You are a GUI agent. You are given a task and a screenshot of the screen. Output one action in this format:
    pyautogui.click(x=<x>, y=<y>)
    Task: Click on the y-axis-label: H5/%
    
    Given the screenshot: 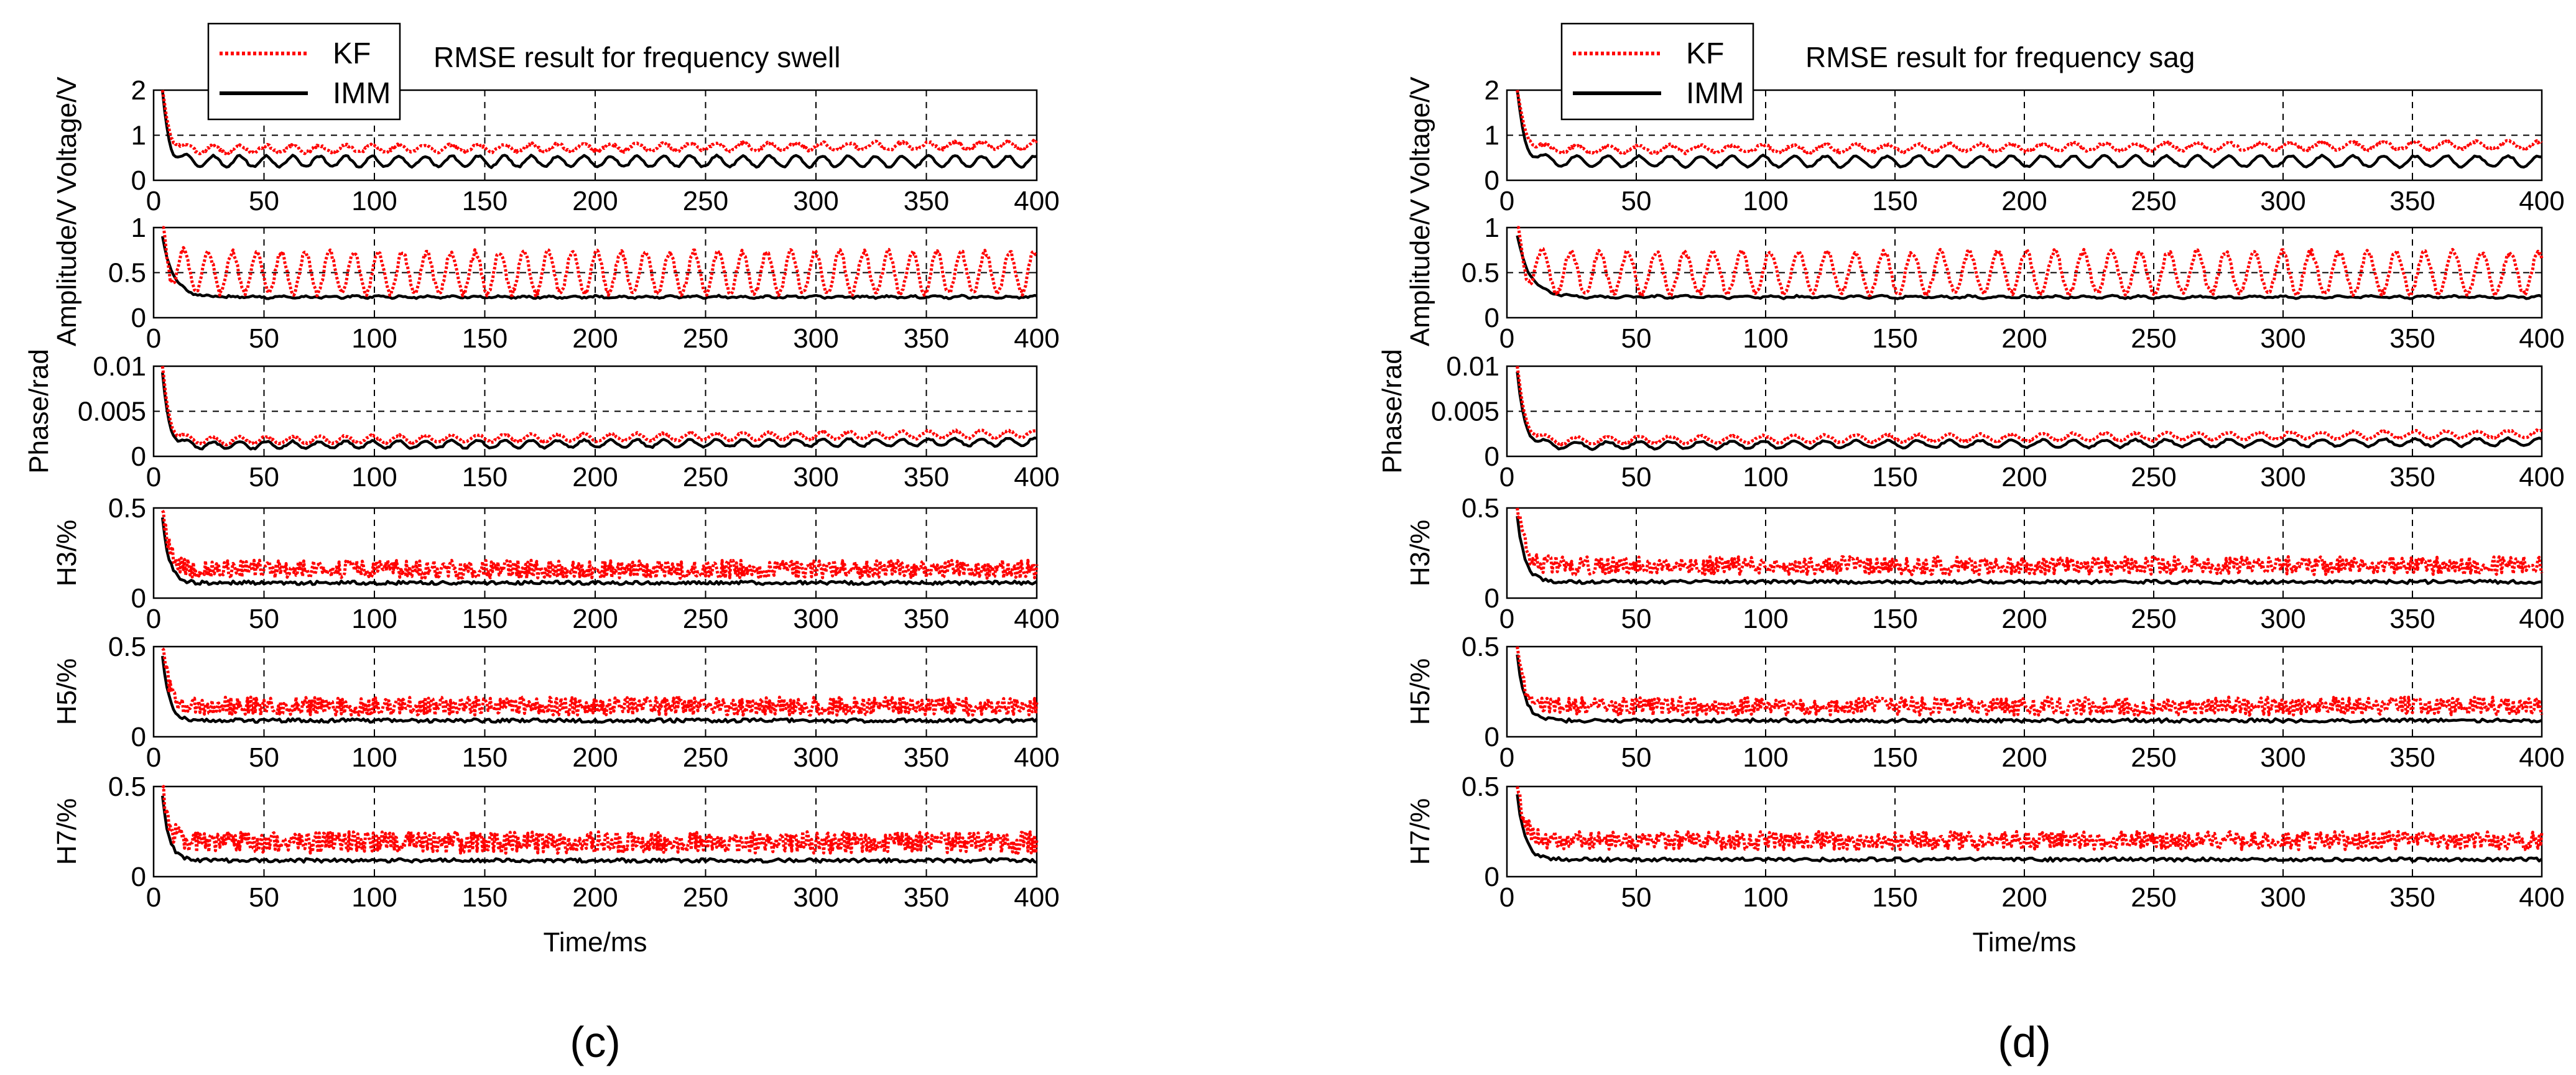 What is the action you would take?
    pyautogui.click(x=1420, y=692)
    